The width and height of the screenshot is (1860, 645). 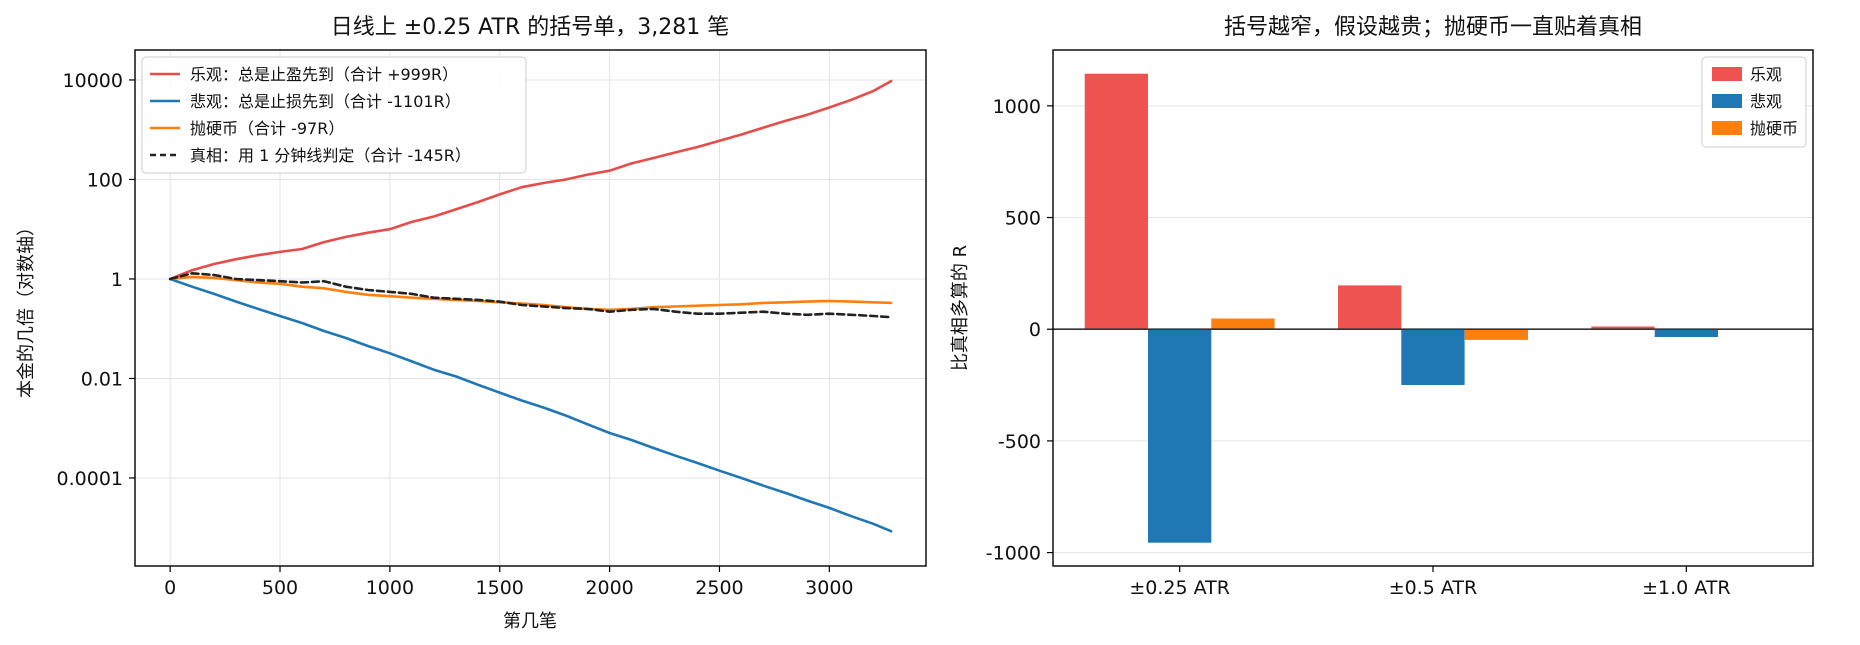 I want to click on right-y-axis-label: 比真相多算的 R, so click(x=960, y=308).